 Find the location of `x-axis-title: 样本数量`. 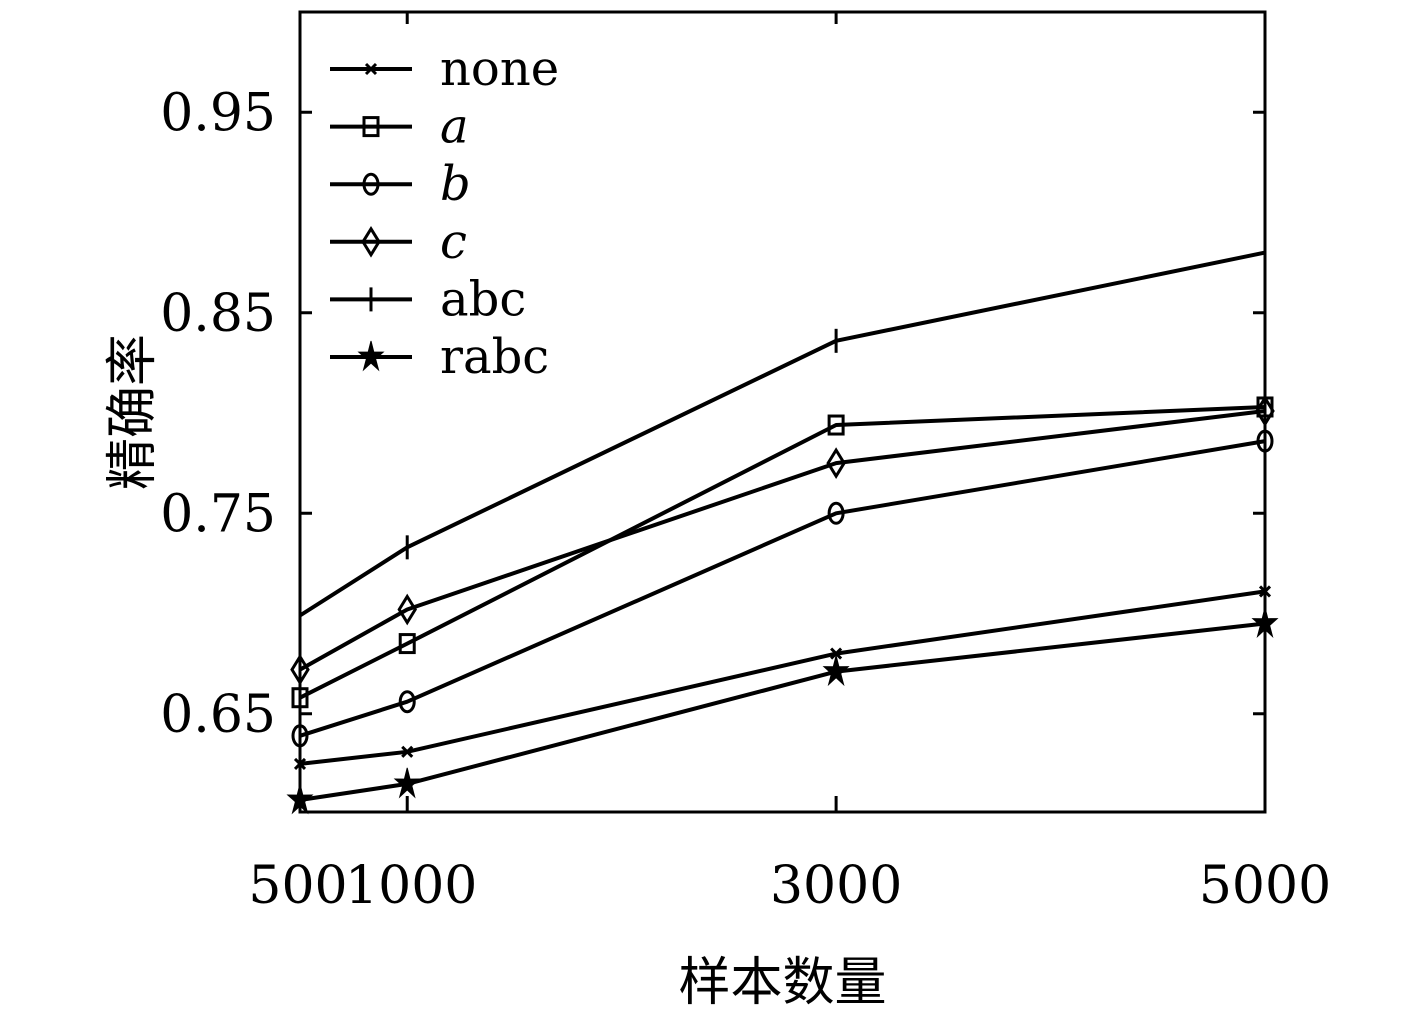

x-axis-title: 样本数量 is located at coordinates (782, 983).